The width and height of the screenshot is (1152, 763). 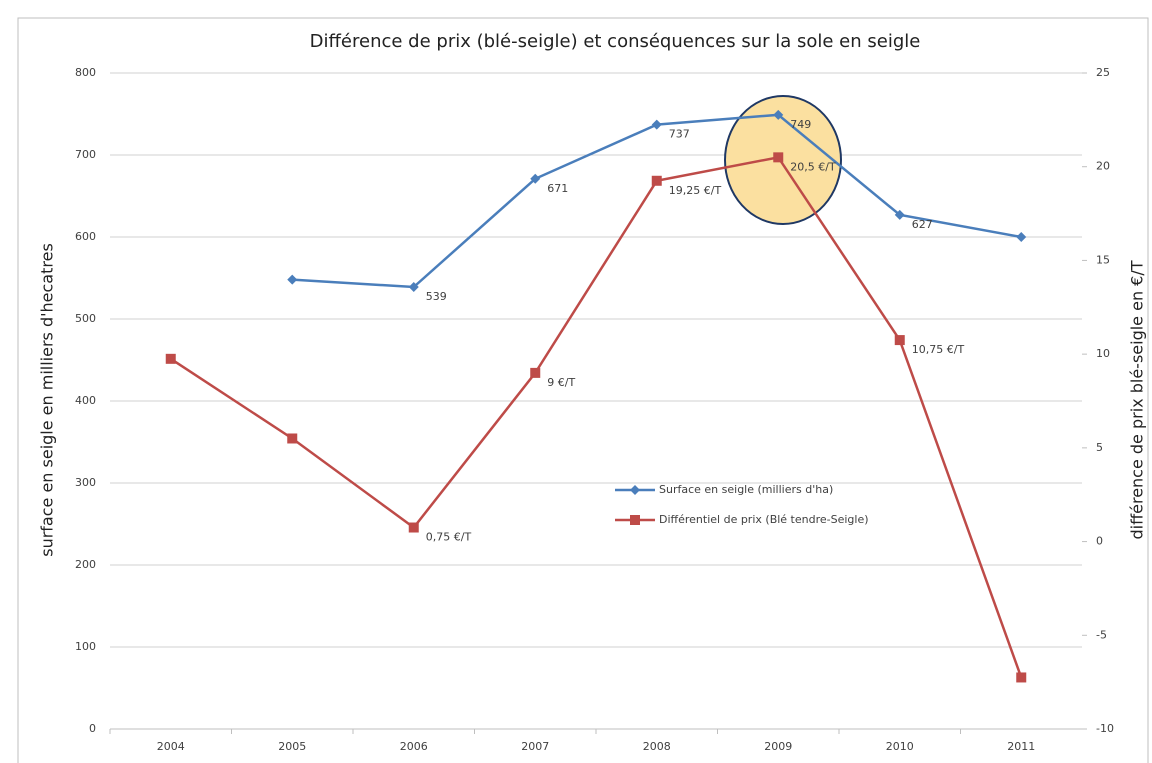 I want to click on data-label: 749, so click(x=800, y=124).